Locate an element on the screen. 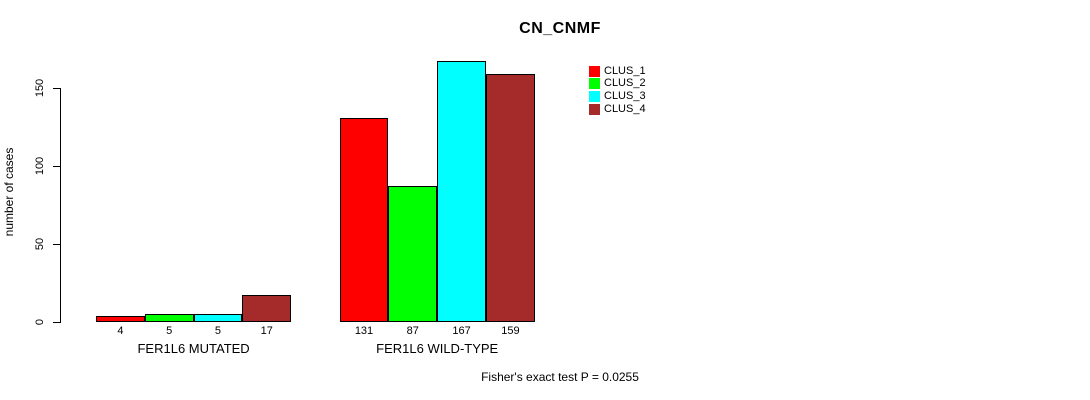  legend: CLUS_1 CLUS_2 CLUS_3 CLUS_4 is located at coordinates (617, 90).